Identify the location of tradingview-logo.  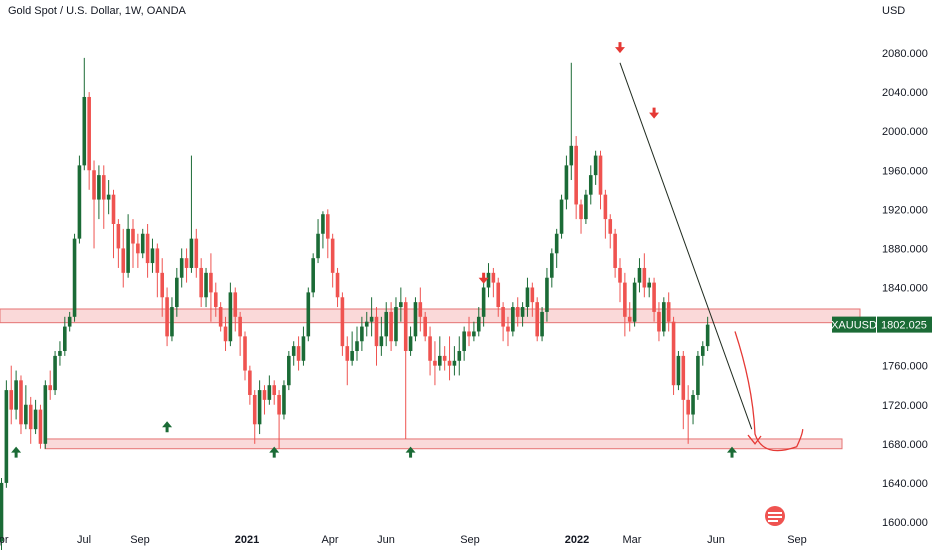
(775, 516).